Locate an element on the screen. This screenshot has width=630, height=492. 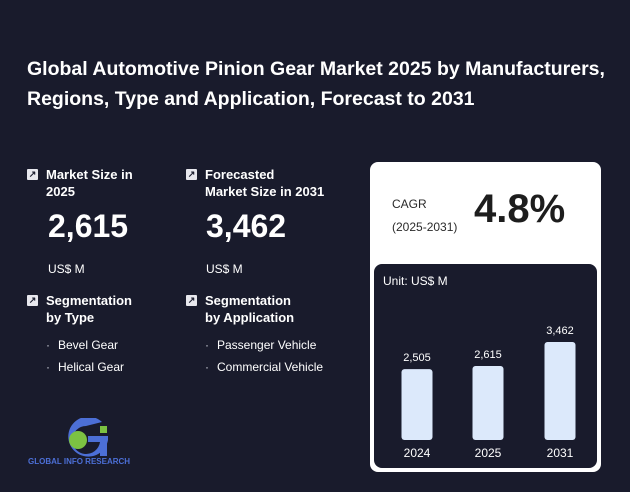
forecast-size-unit: US$ M is located at coordinates (224, 269).